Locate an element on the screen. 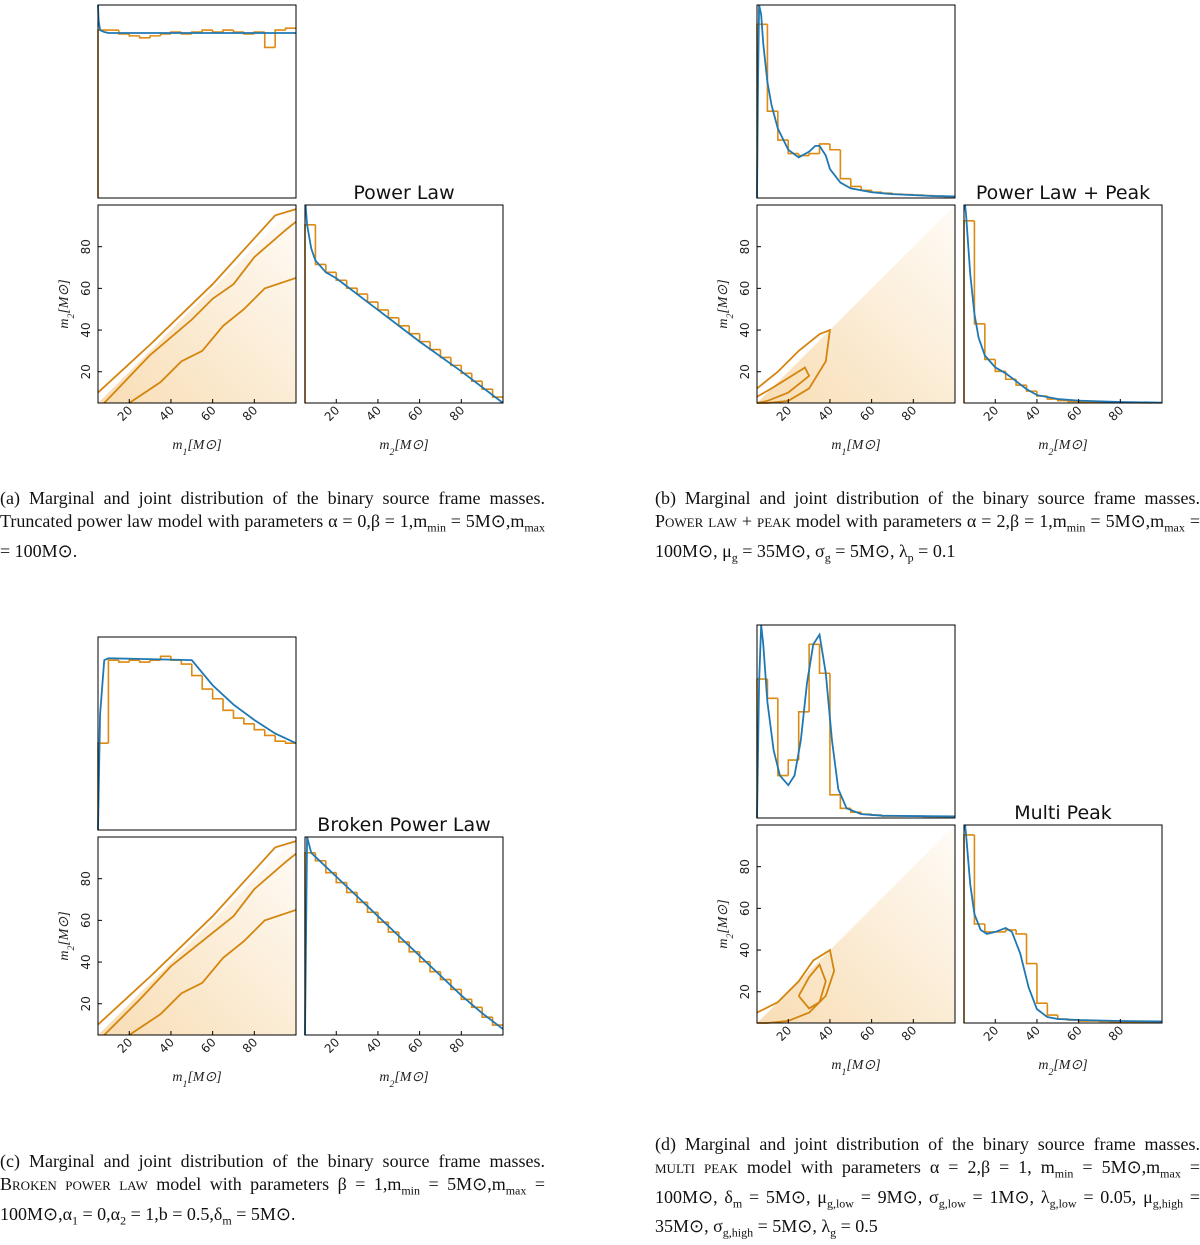 Image resolution: width=1200 pixels, height=1245 pixels. panel-title: Power Law is located at coordinates (403, 193).